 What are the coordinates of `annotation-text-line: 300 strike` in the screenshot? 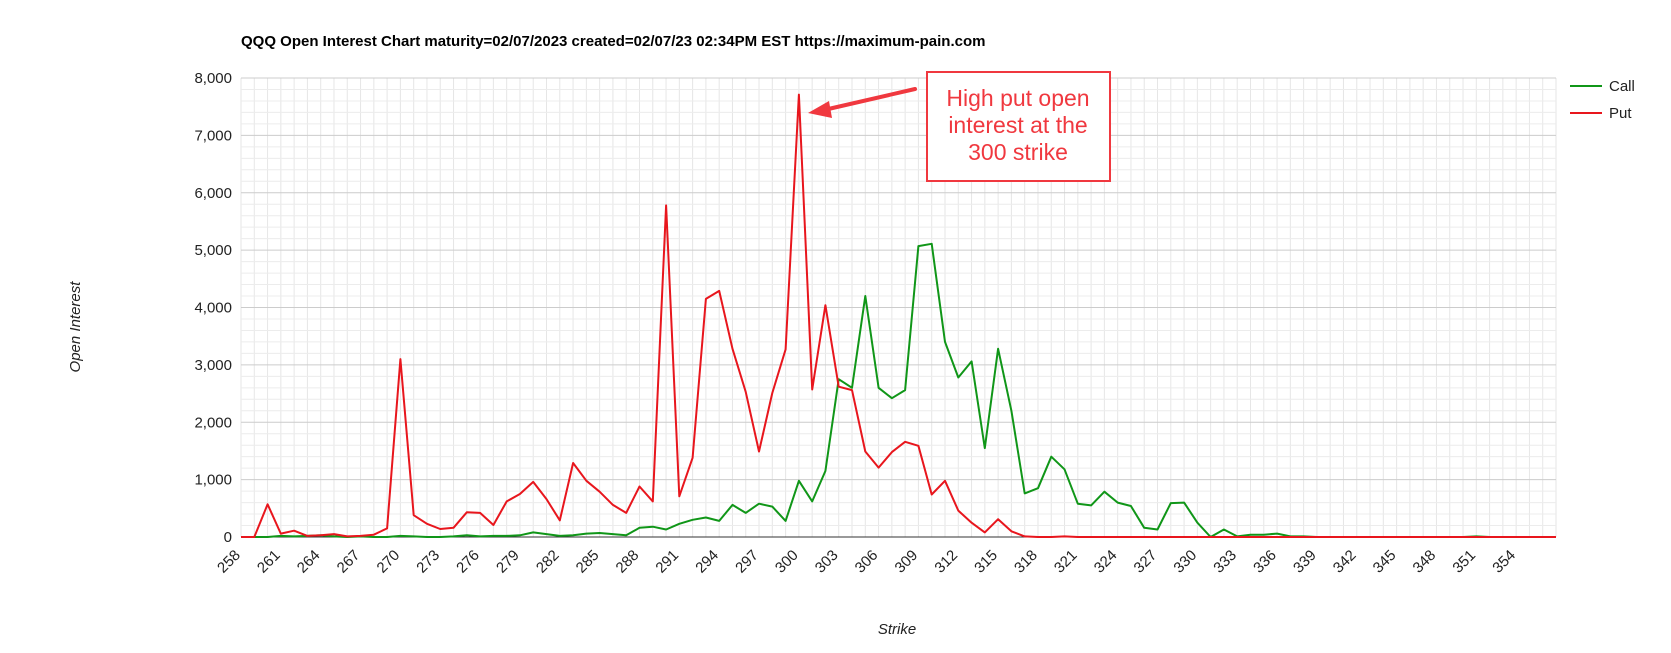 It's located at (1018, 152).